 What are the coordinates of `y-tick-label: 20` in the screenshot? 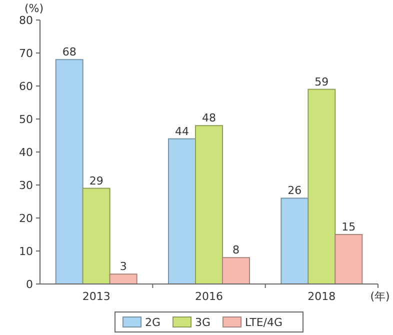 It's located at (26, 218).